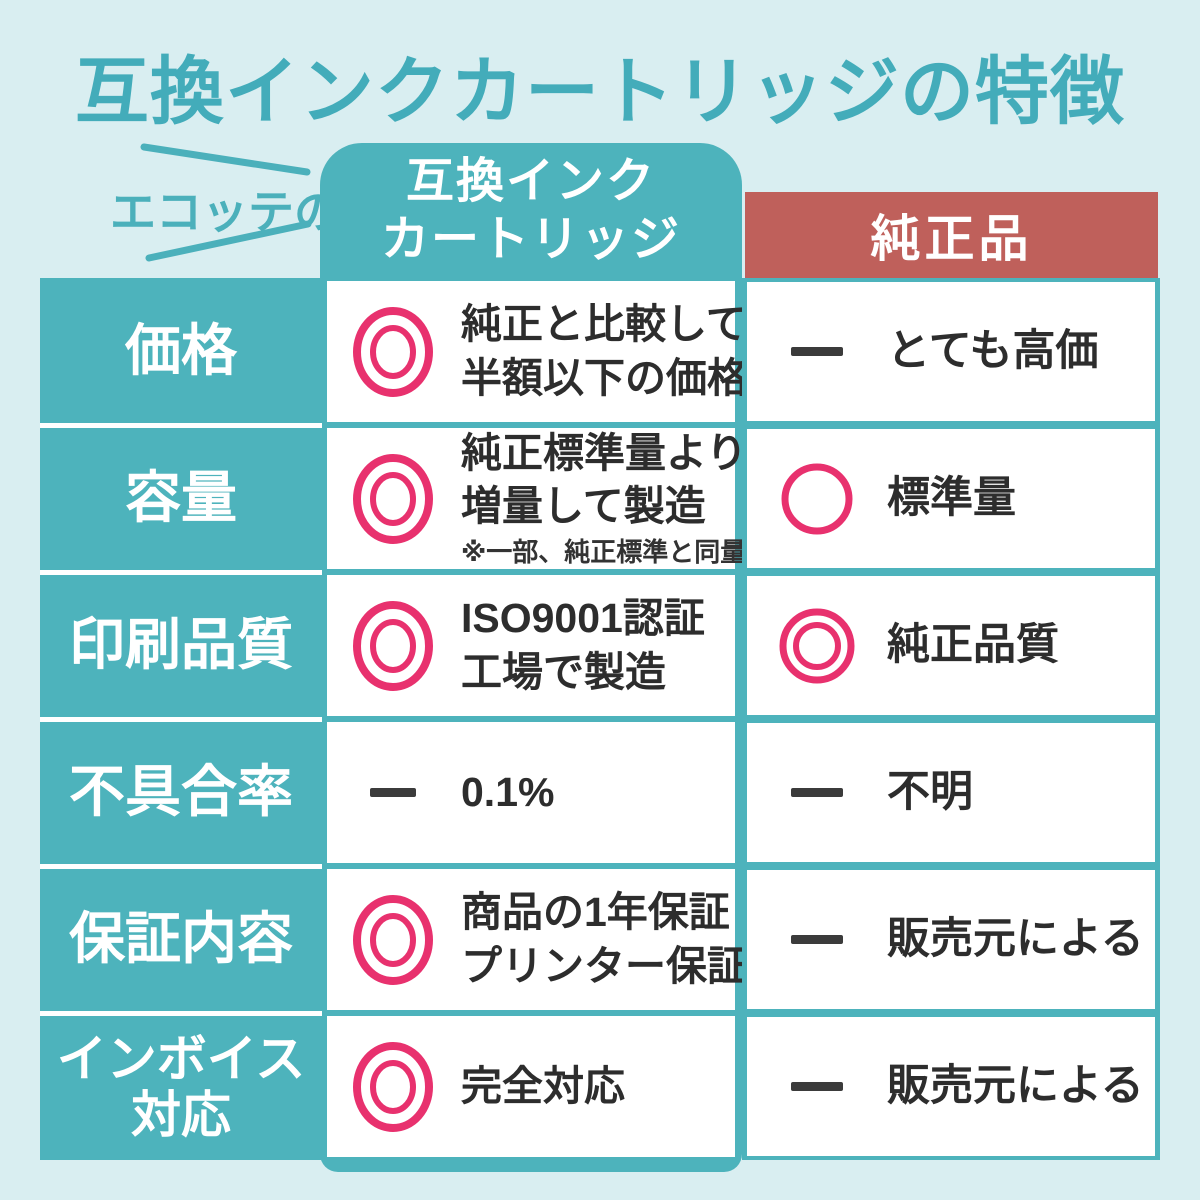 Image resolution: width=1200 pixels, height=1200 pixels. I want to click on compat-cell-text: ISO9001認証 工場で製造, so click(583, 645).